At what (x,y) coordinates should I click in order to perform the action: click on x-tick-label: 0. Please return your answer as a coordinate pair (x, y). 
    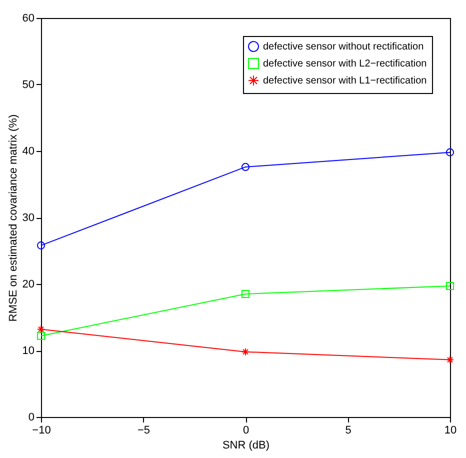
    Looking at the image, I should click on (246, 430).